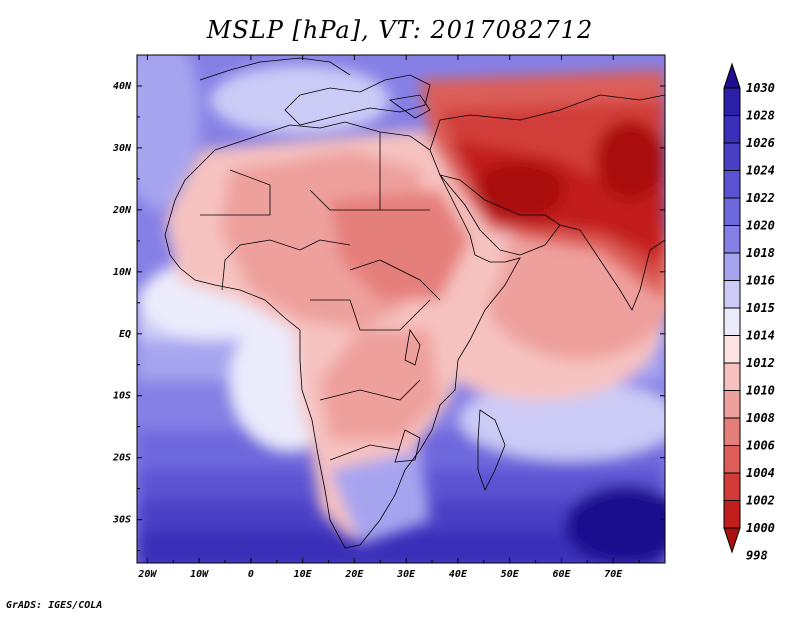 This screenshot has height=618, width=800. Describe the element at coordinates (760, 418) in the screenshot. I see `colorbar-label: 1008` at that location.